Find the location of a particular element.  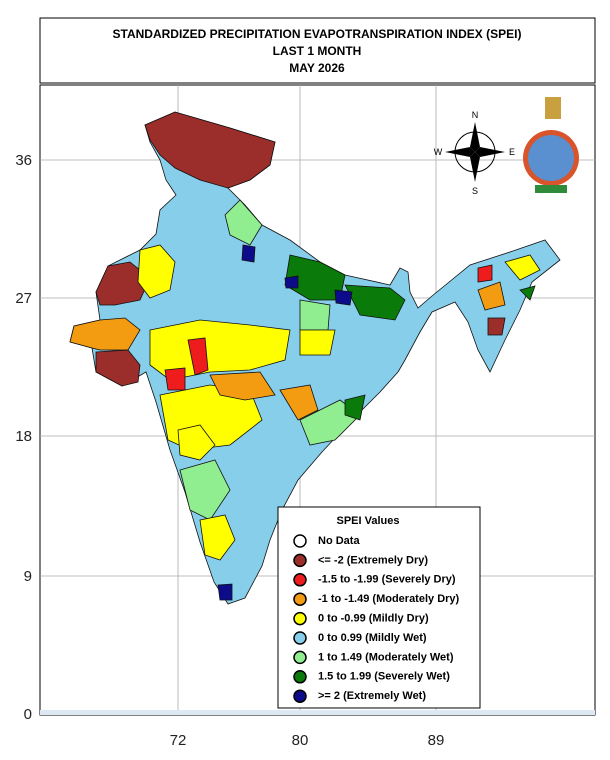

y-tick-label: 36 is located at coordinates (23, 160).